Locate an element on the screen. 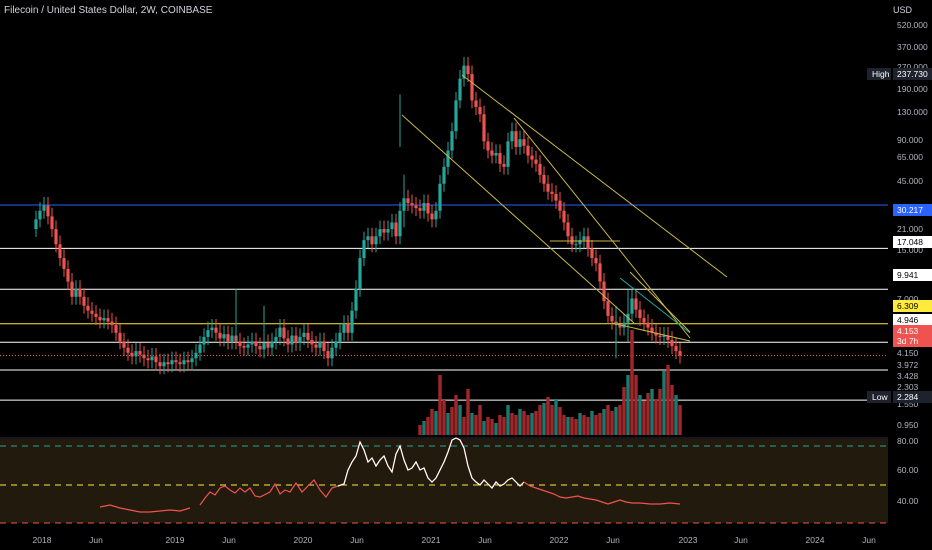 The image size is (932, 550). price-tag-value: 2.284 is located at coordinates (908, 397).